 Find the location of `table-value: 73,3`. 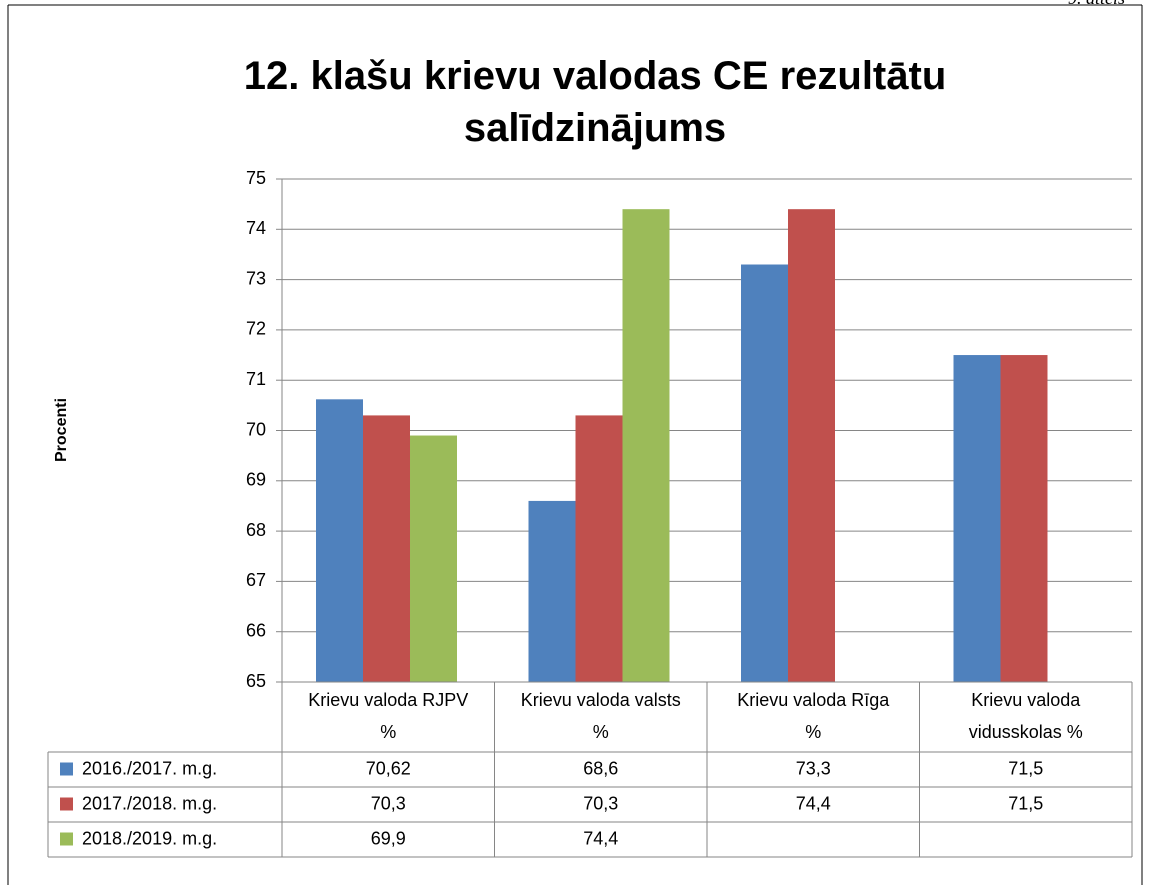

table-value: 73,3 is located at coordinates (813, 768).